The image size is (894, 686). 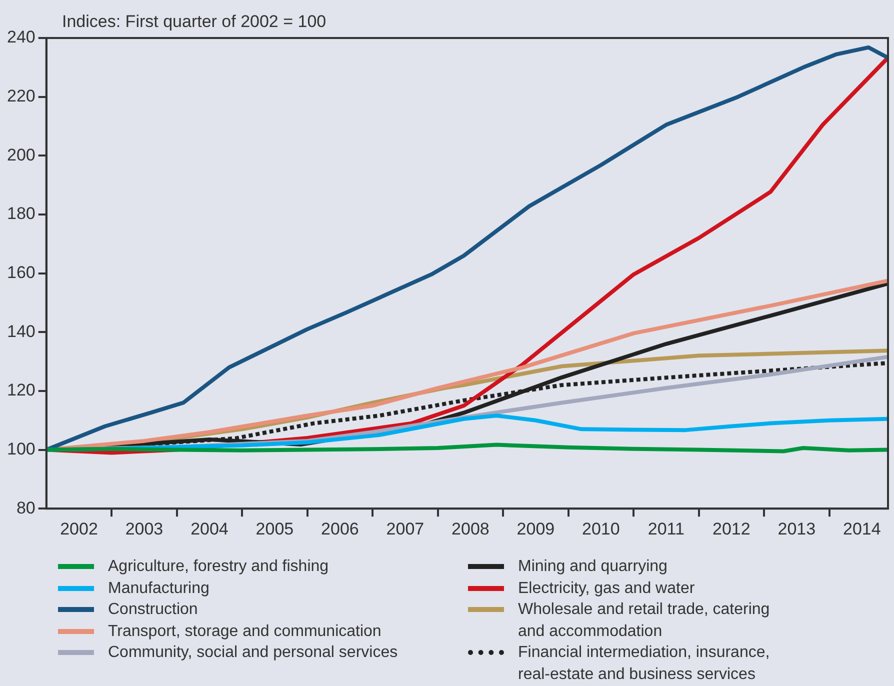 What do you see at coordinates (144, 528) in the screenshot?
I see `x-tick-label: 2003` at bounding box center [144, 528].